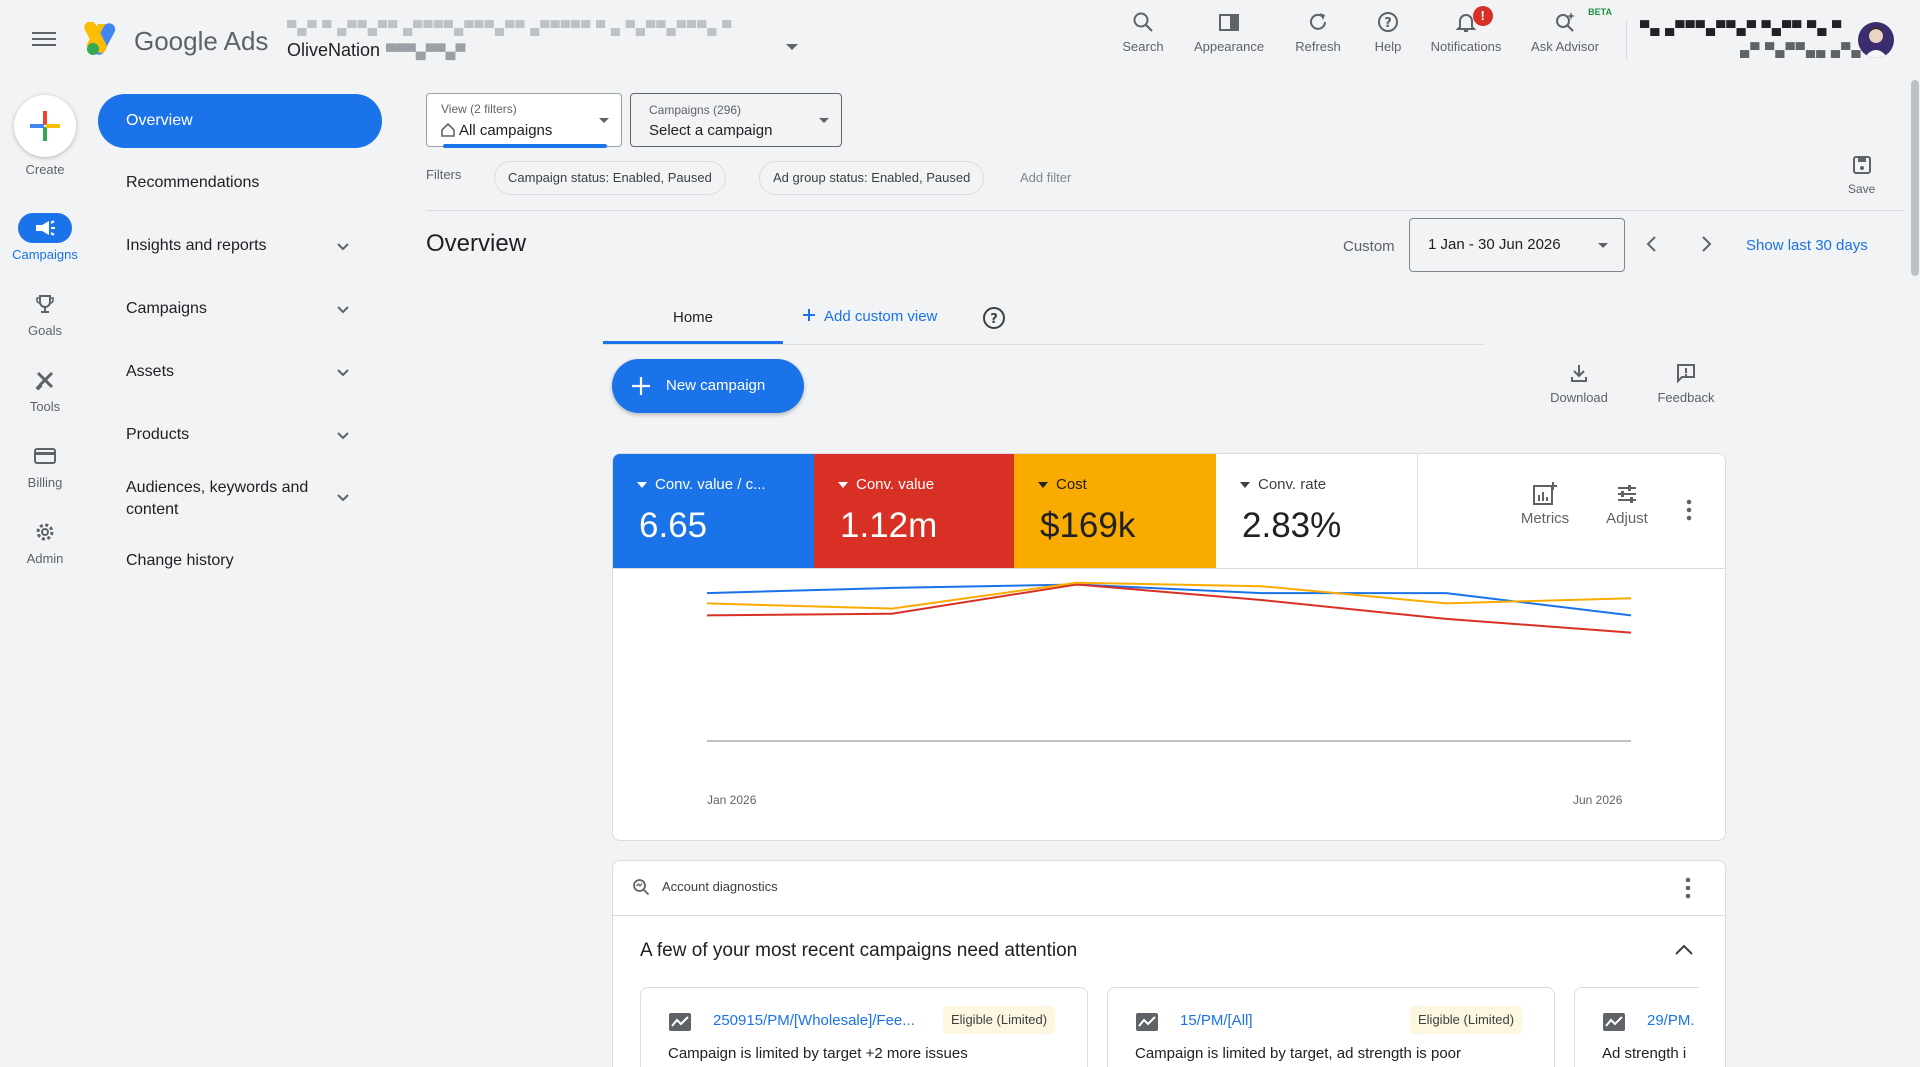 The image size is (1920, 1067). What do you see at coordinates (1229, 46) in the screenshot?
I see `appearance-label: Appearance` at bounding box center [1229, 46].